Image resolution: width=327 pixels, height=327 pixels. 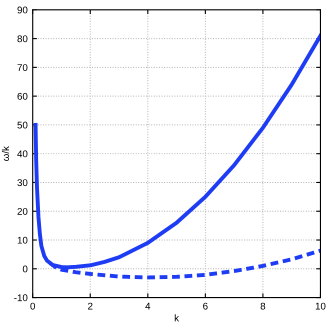 I want to click on y-tick-label: -10, so click(x=21, y=298).